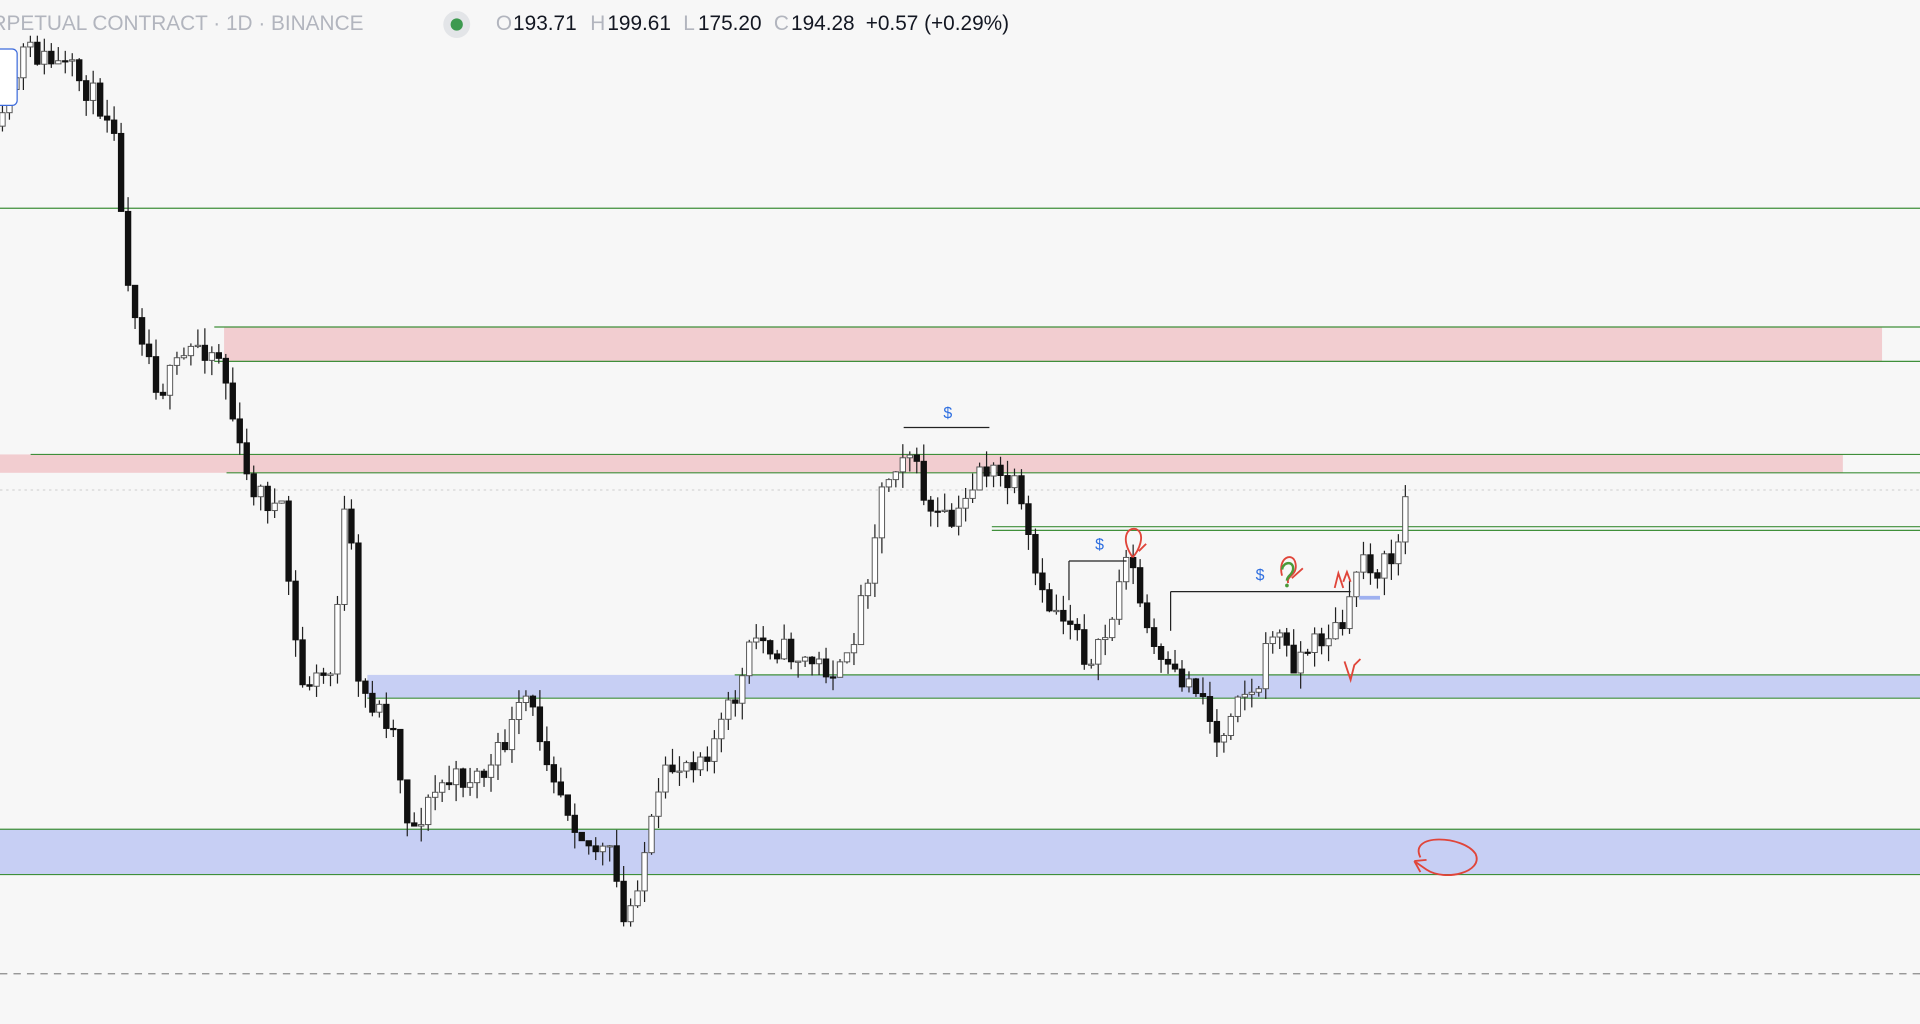 The height and width of the screenshot is (1024, 1920). Describe the element at coordinates (639, 23) in the screenshot. I see `ohlc-value: 199.61` at that location.